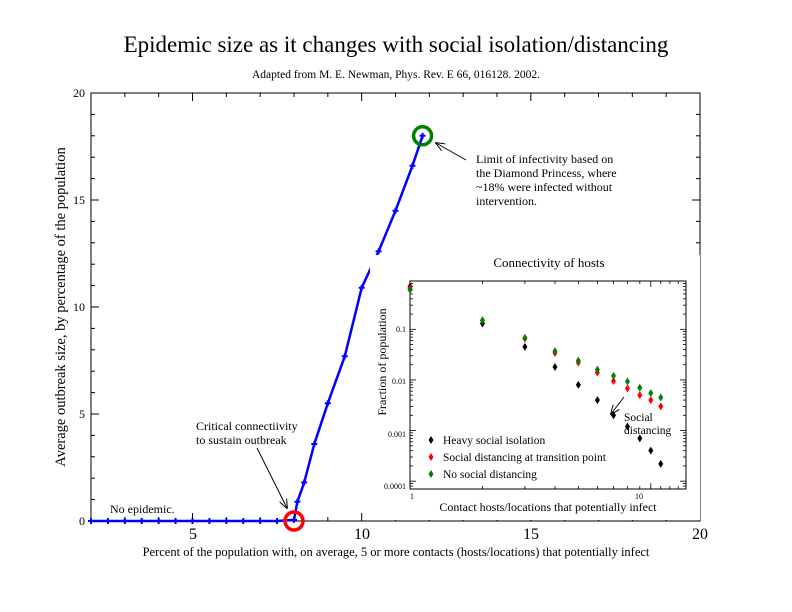 This screenshot has height=612, width=792. Describe the element at coordinates (82, 521) in the screenshot. I see `main-y-tick-0: 0` at that location.